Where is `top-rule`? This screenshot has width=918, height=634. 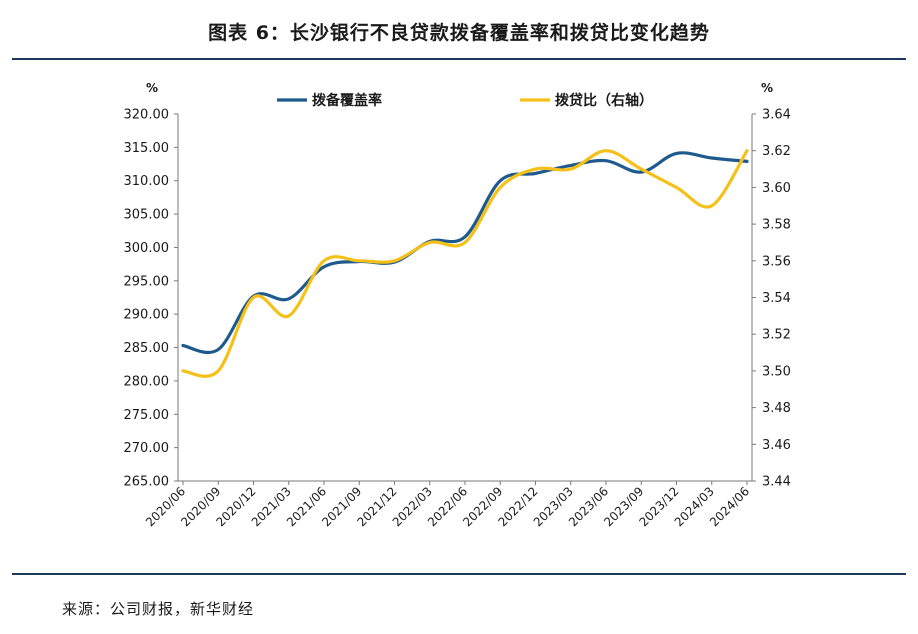
top-rule is located at coordinates (459, 59).